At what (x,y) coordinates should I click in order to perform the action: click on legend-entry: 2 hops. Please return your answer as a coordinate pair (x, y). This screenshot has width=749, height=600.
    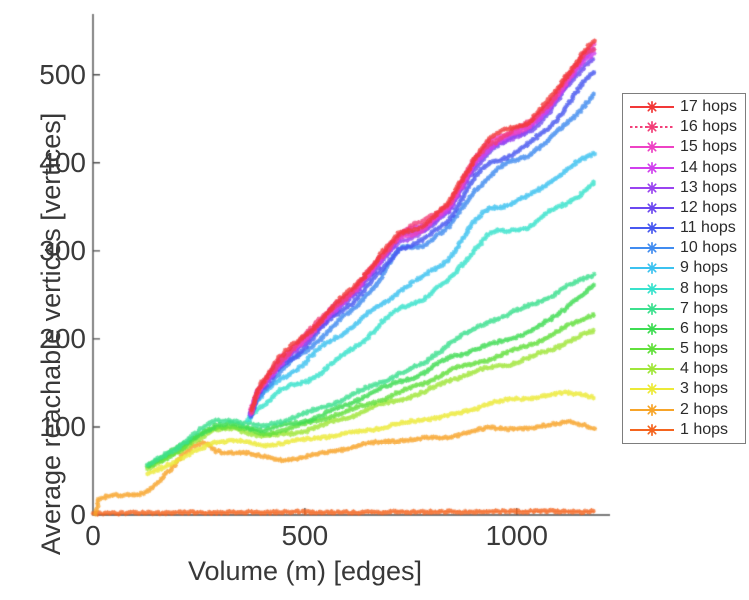
    Looking at the image, I should click on (687, 410).